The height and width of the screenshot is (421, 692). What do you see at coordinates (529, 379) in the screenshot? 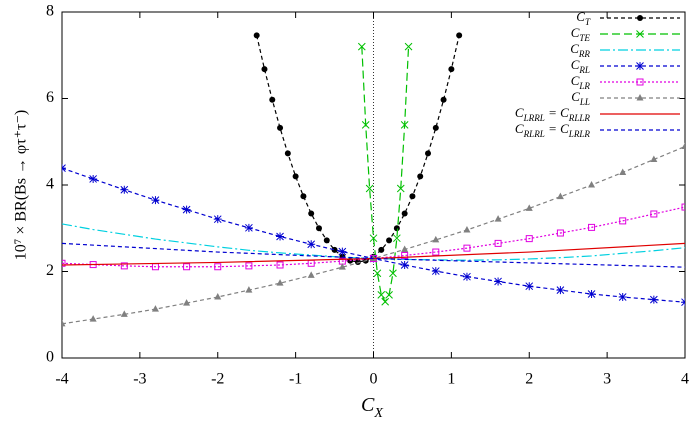
I see `x-tick-label: 2` at bounding box center [529, 379].